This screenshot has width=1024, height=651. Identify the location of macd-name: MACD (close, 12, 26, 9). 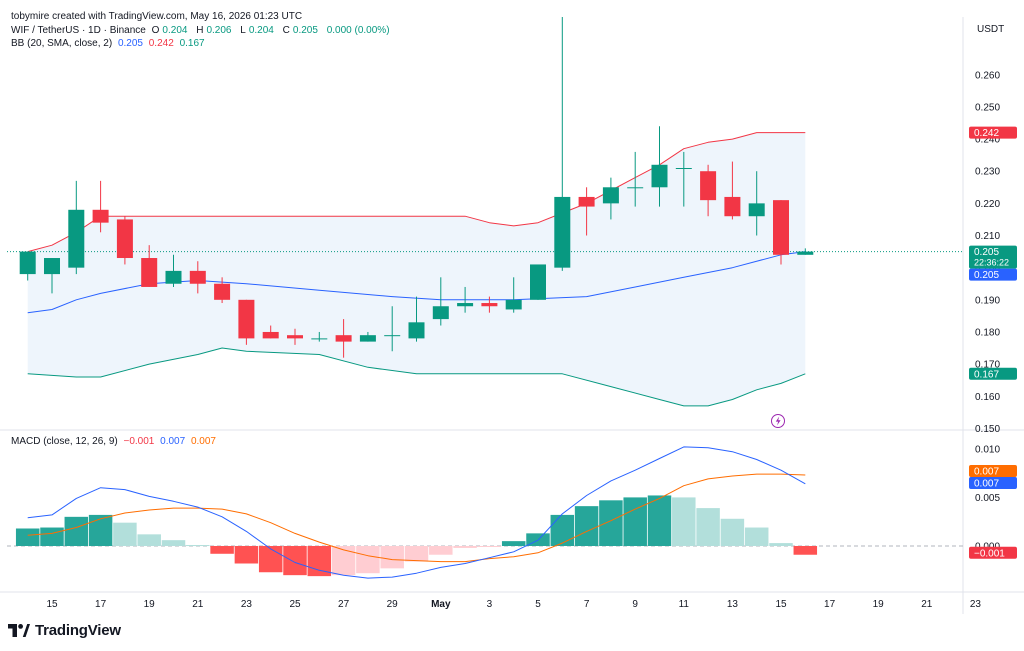
(64, 441).